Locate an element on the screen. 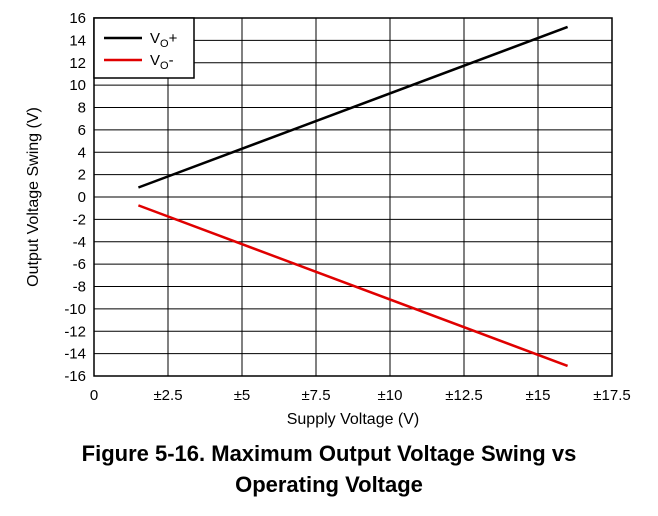 The image size is (658, 516). legend: VO+VO- is located at coordinates (144, 48).